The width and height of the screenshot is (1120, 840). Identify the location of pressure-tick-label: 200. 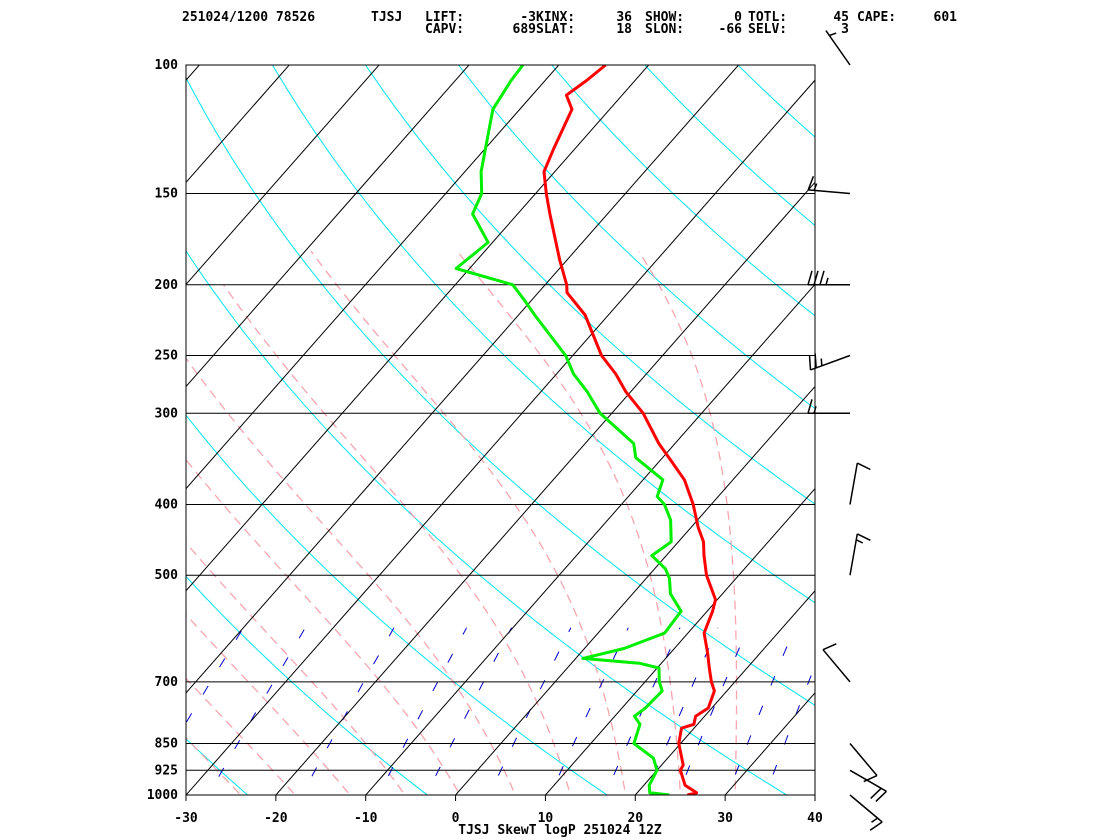
(167, 285).